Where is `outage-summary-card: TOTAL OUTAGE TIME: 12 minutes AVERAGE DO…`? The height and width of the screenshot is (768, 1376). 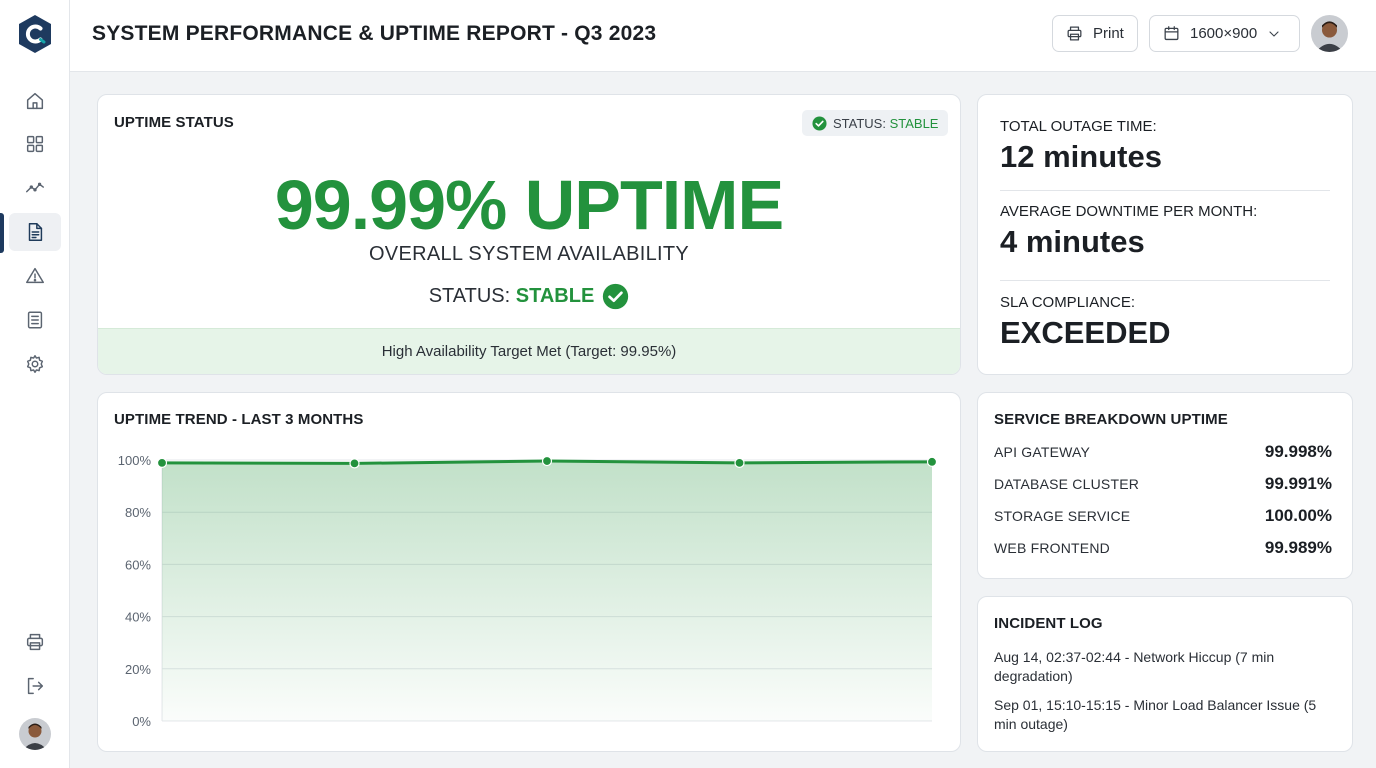
outage-summary-card: TOTAL OUTAGE TIME: 12 minutes AVERAGE DO… is located at coordinates (1165, 234).